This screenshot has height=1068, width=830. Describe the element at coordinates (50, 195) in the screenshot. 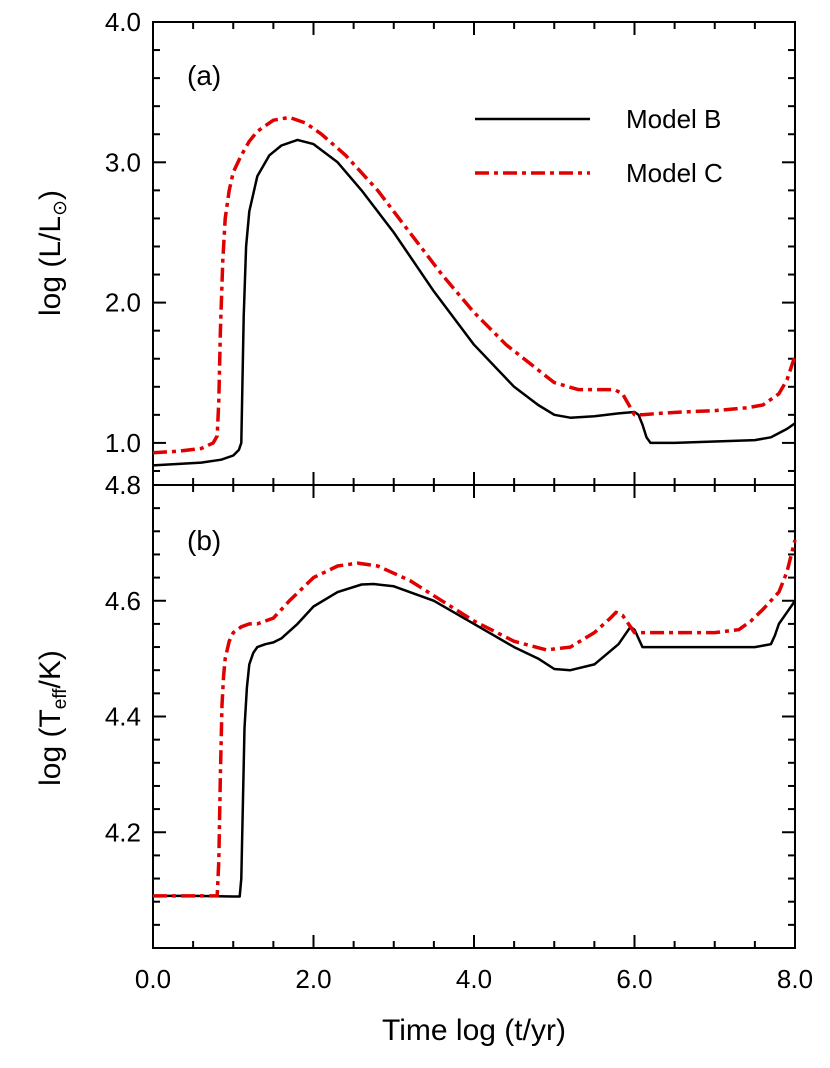

I see `y-label-top-end: )` at that location.